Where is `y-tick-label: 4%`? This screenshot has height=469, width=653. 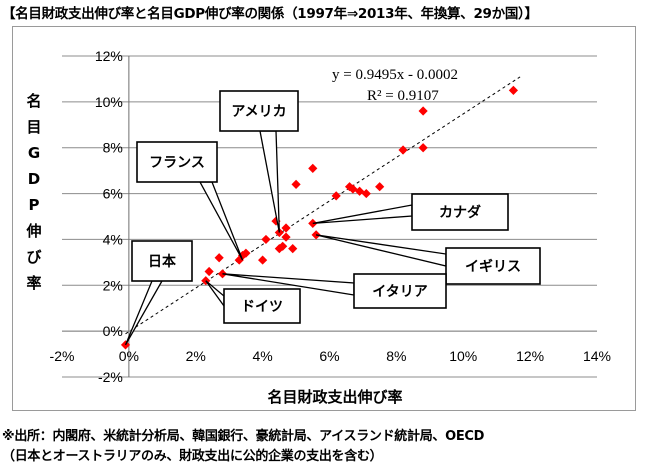
y-tick-label: 4% is located at coordinates (113, 239).